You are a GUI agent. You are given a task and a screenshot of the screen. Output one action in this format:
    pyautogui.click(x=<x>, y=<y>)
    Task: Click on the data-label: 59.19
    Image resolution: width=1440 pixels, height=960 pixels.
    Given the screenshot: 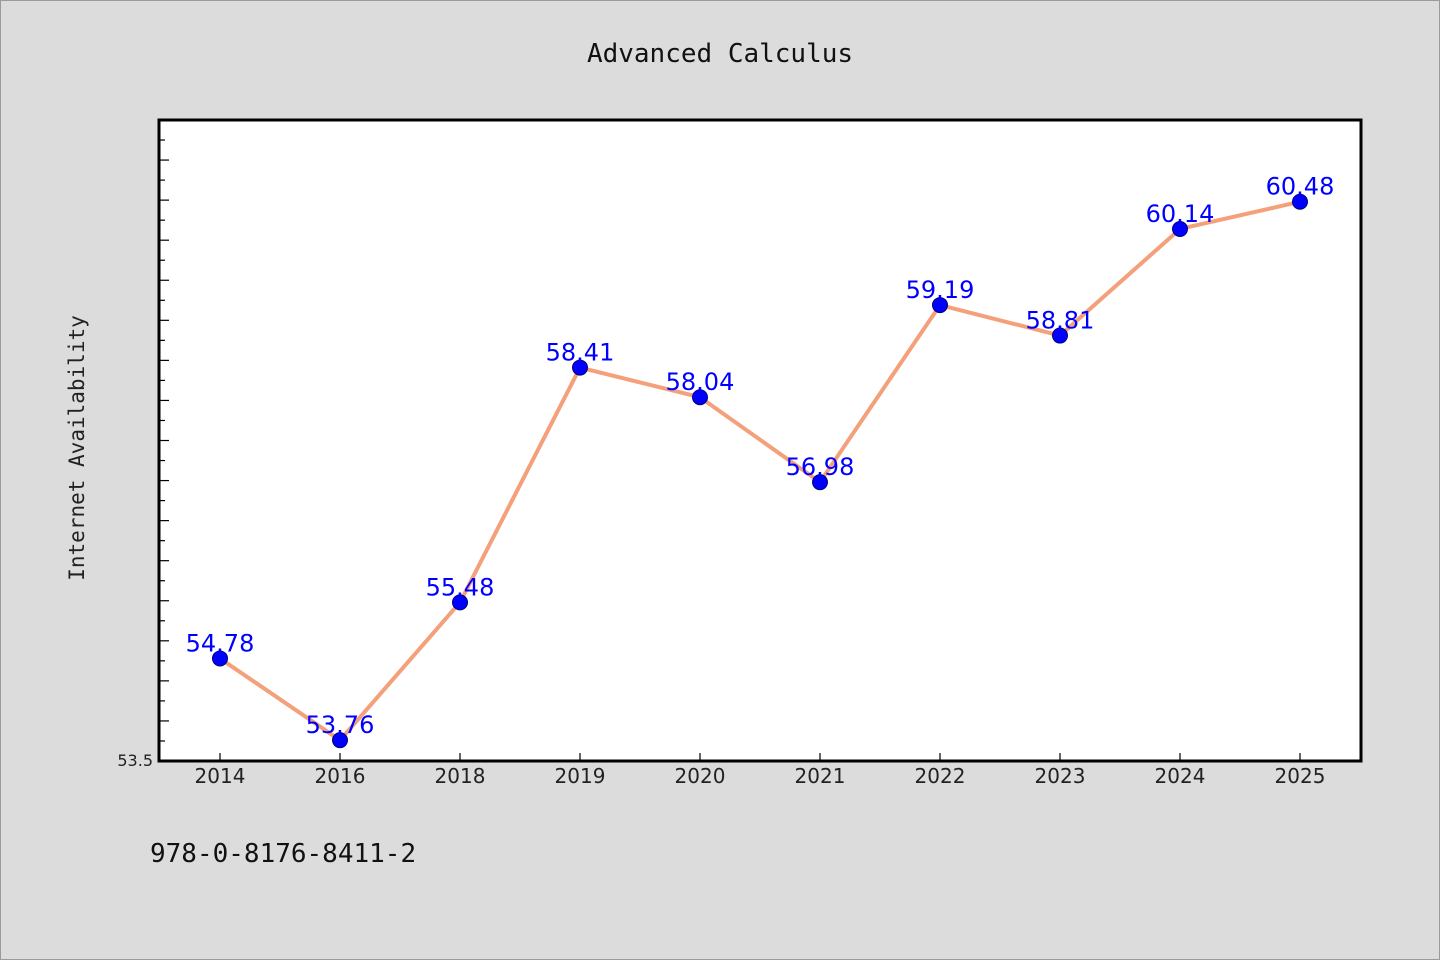 What is the action you would take?
    pyautogui.click(x=940, y=290)
    